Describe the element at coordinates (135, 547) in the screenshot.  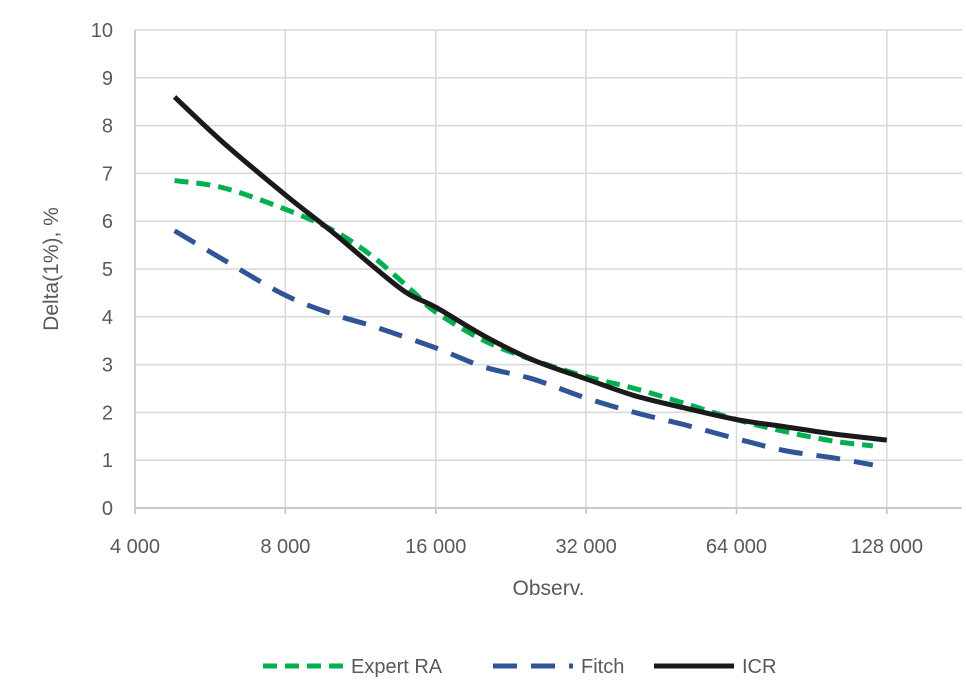
I see `x-tick-label: 4 000` at that location.